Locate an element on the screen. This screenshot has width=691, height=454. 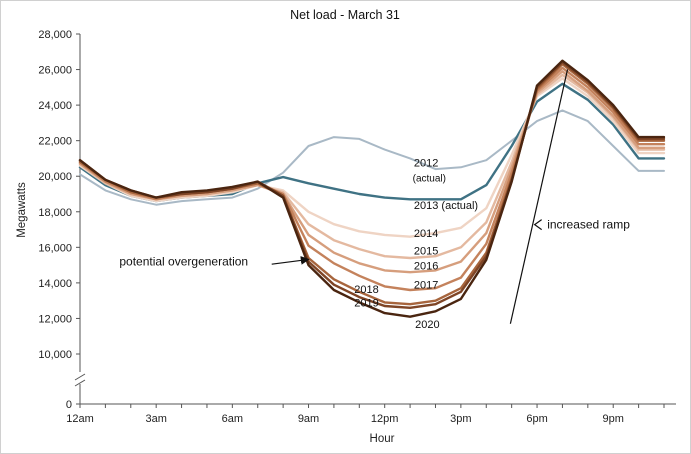
series-label: 2020 is located at coordinates (427, 325).